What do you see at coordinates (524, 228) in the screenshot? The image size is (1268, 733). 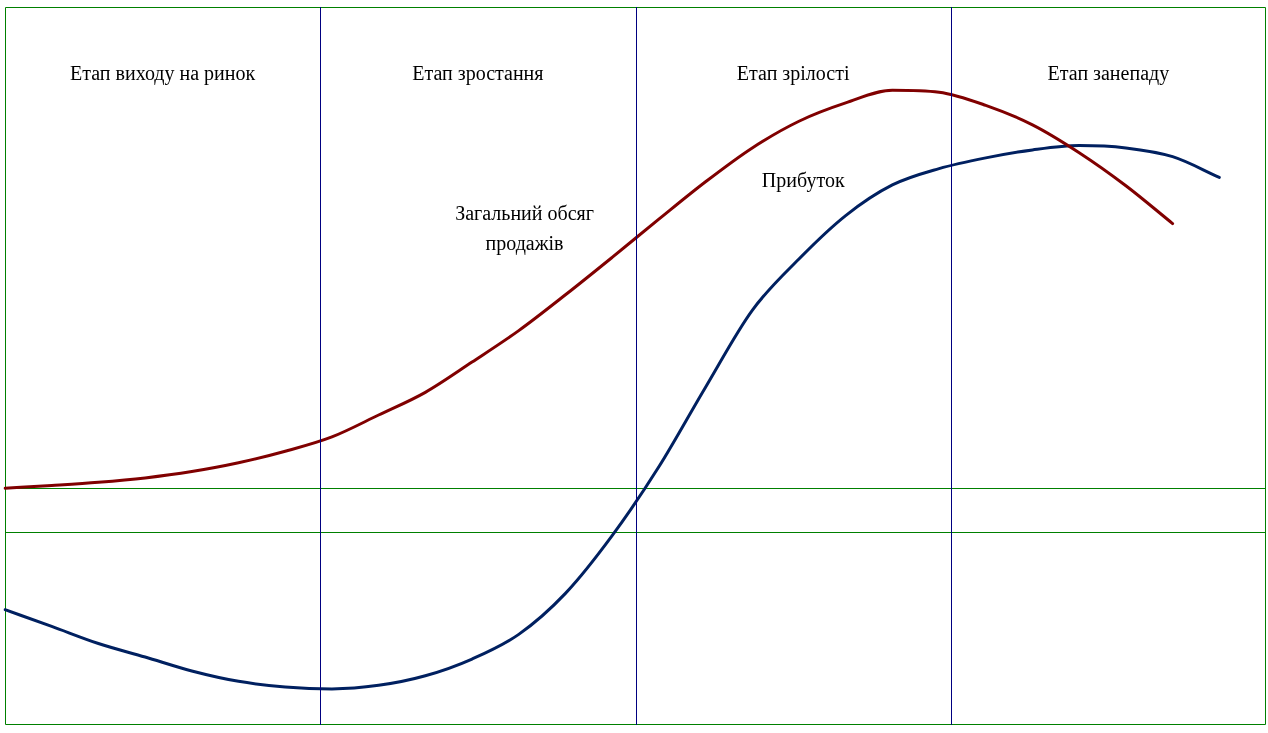 I see `series-label: Загальний обсяг продажів` at bounding box center [524, 228].